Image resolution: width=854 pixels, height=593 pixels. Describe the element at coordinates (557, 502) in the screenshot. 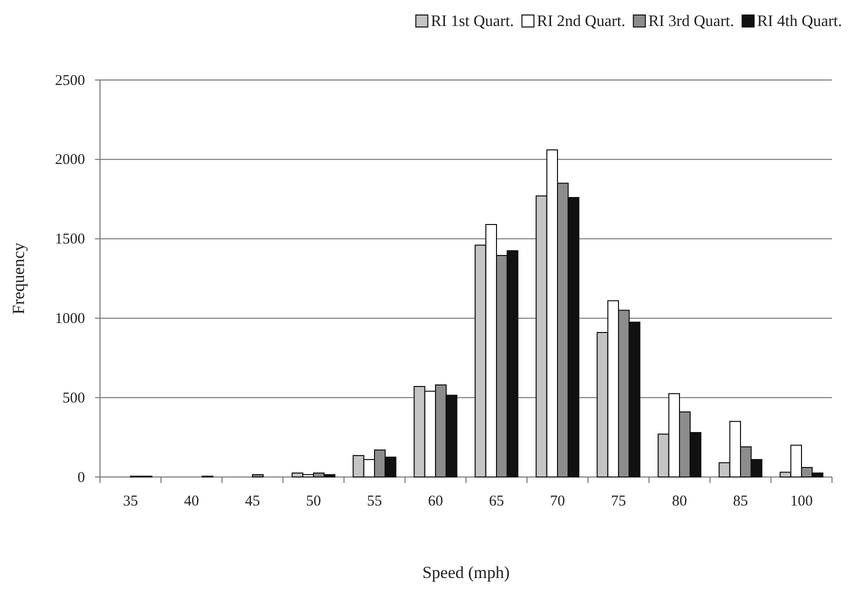

I see `x-tick-label: 70` at that location.